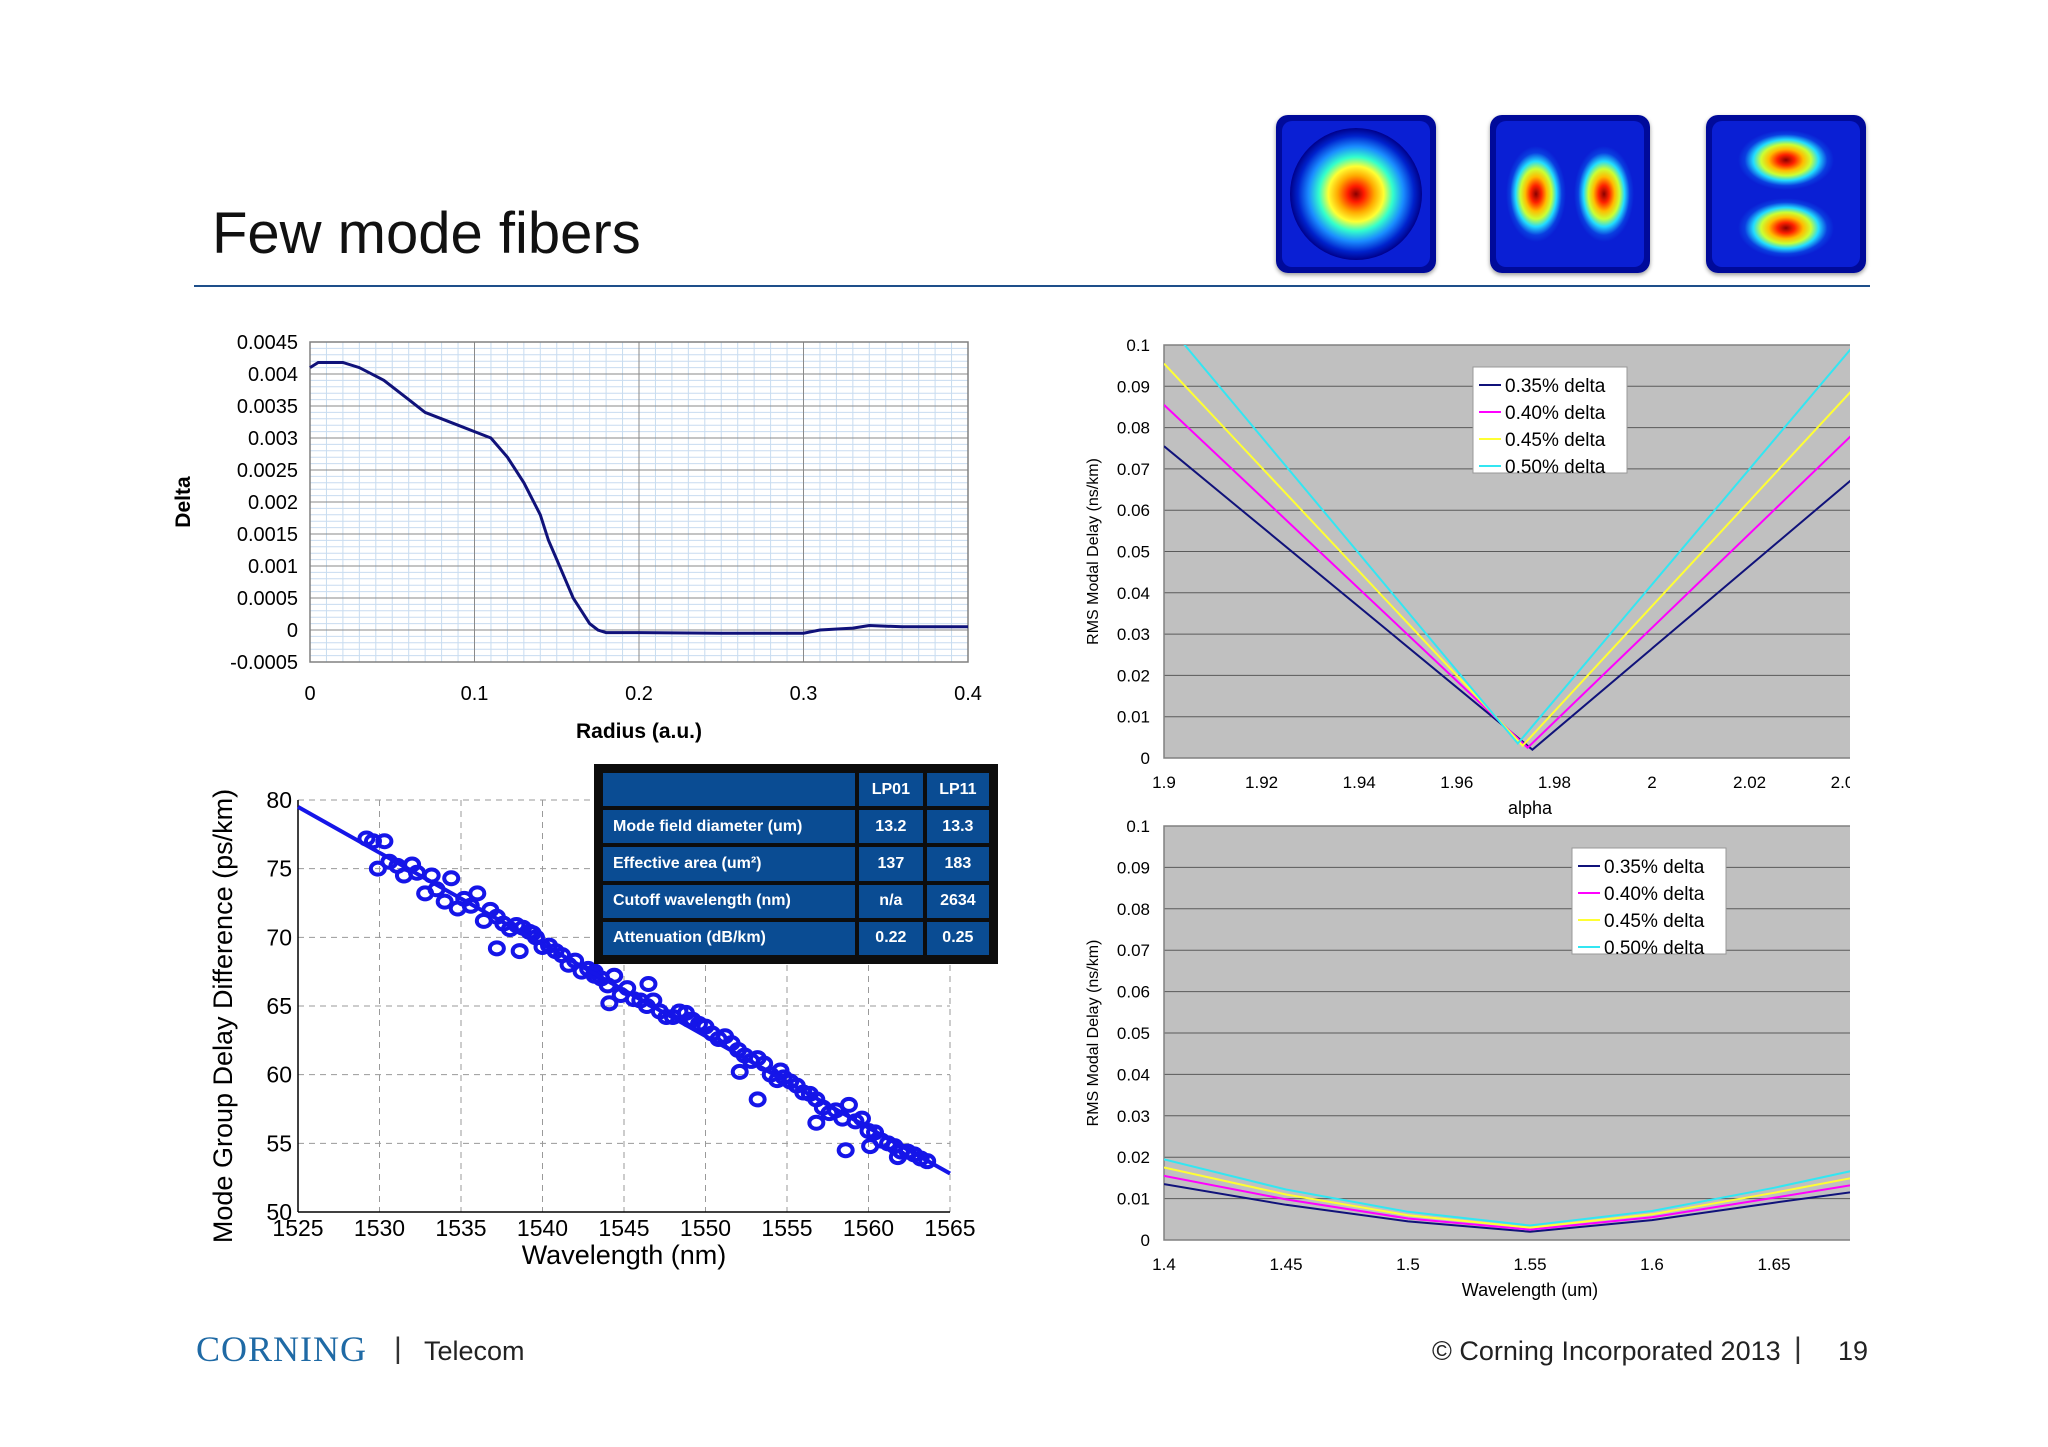  Describe the element at coordinates (1555, 467) in the screenshot. I see `legend-label: 0.50% delta` at that location.